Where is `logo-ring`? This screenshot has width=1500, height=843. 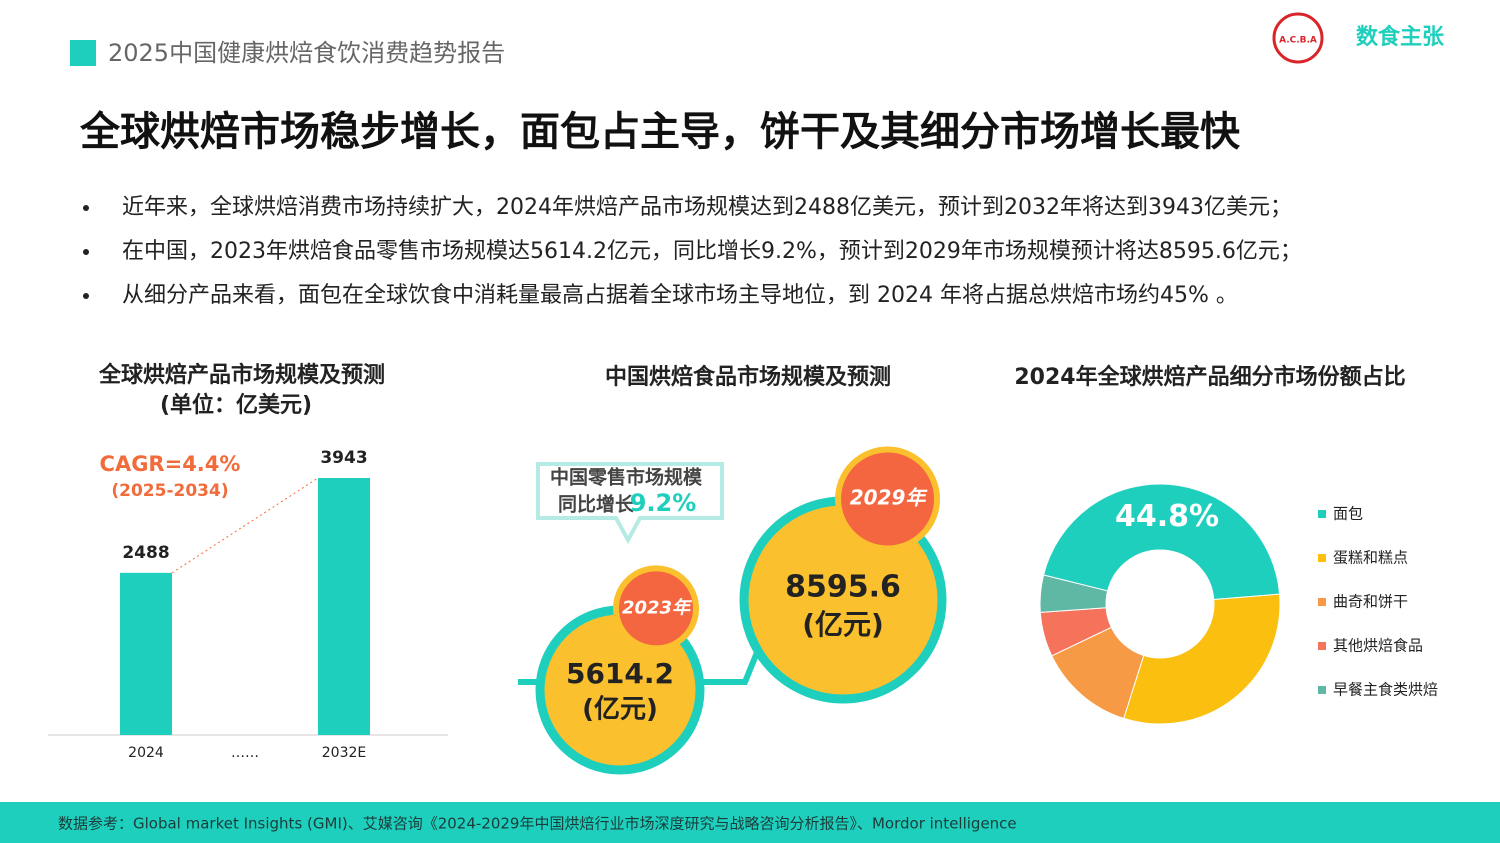 logo-ring is located at coordinates (1298, 38).